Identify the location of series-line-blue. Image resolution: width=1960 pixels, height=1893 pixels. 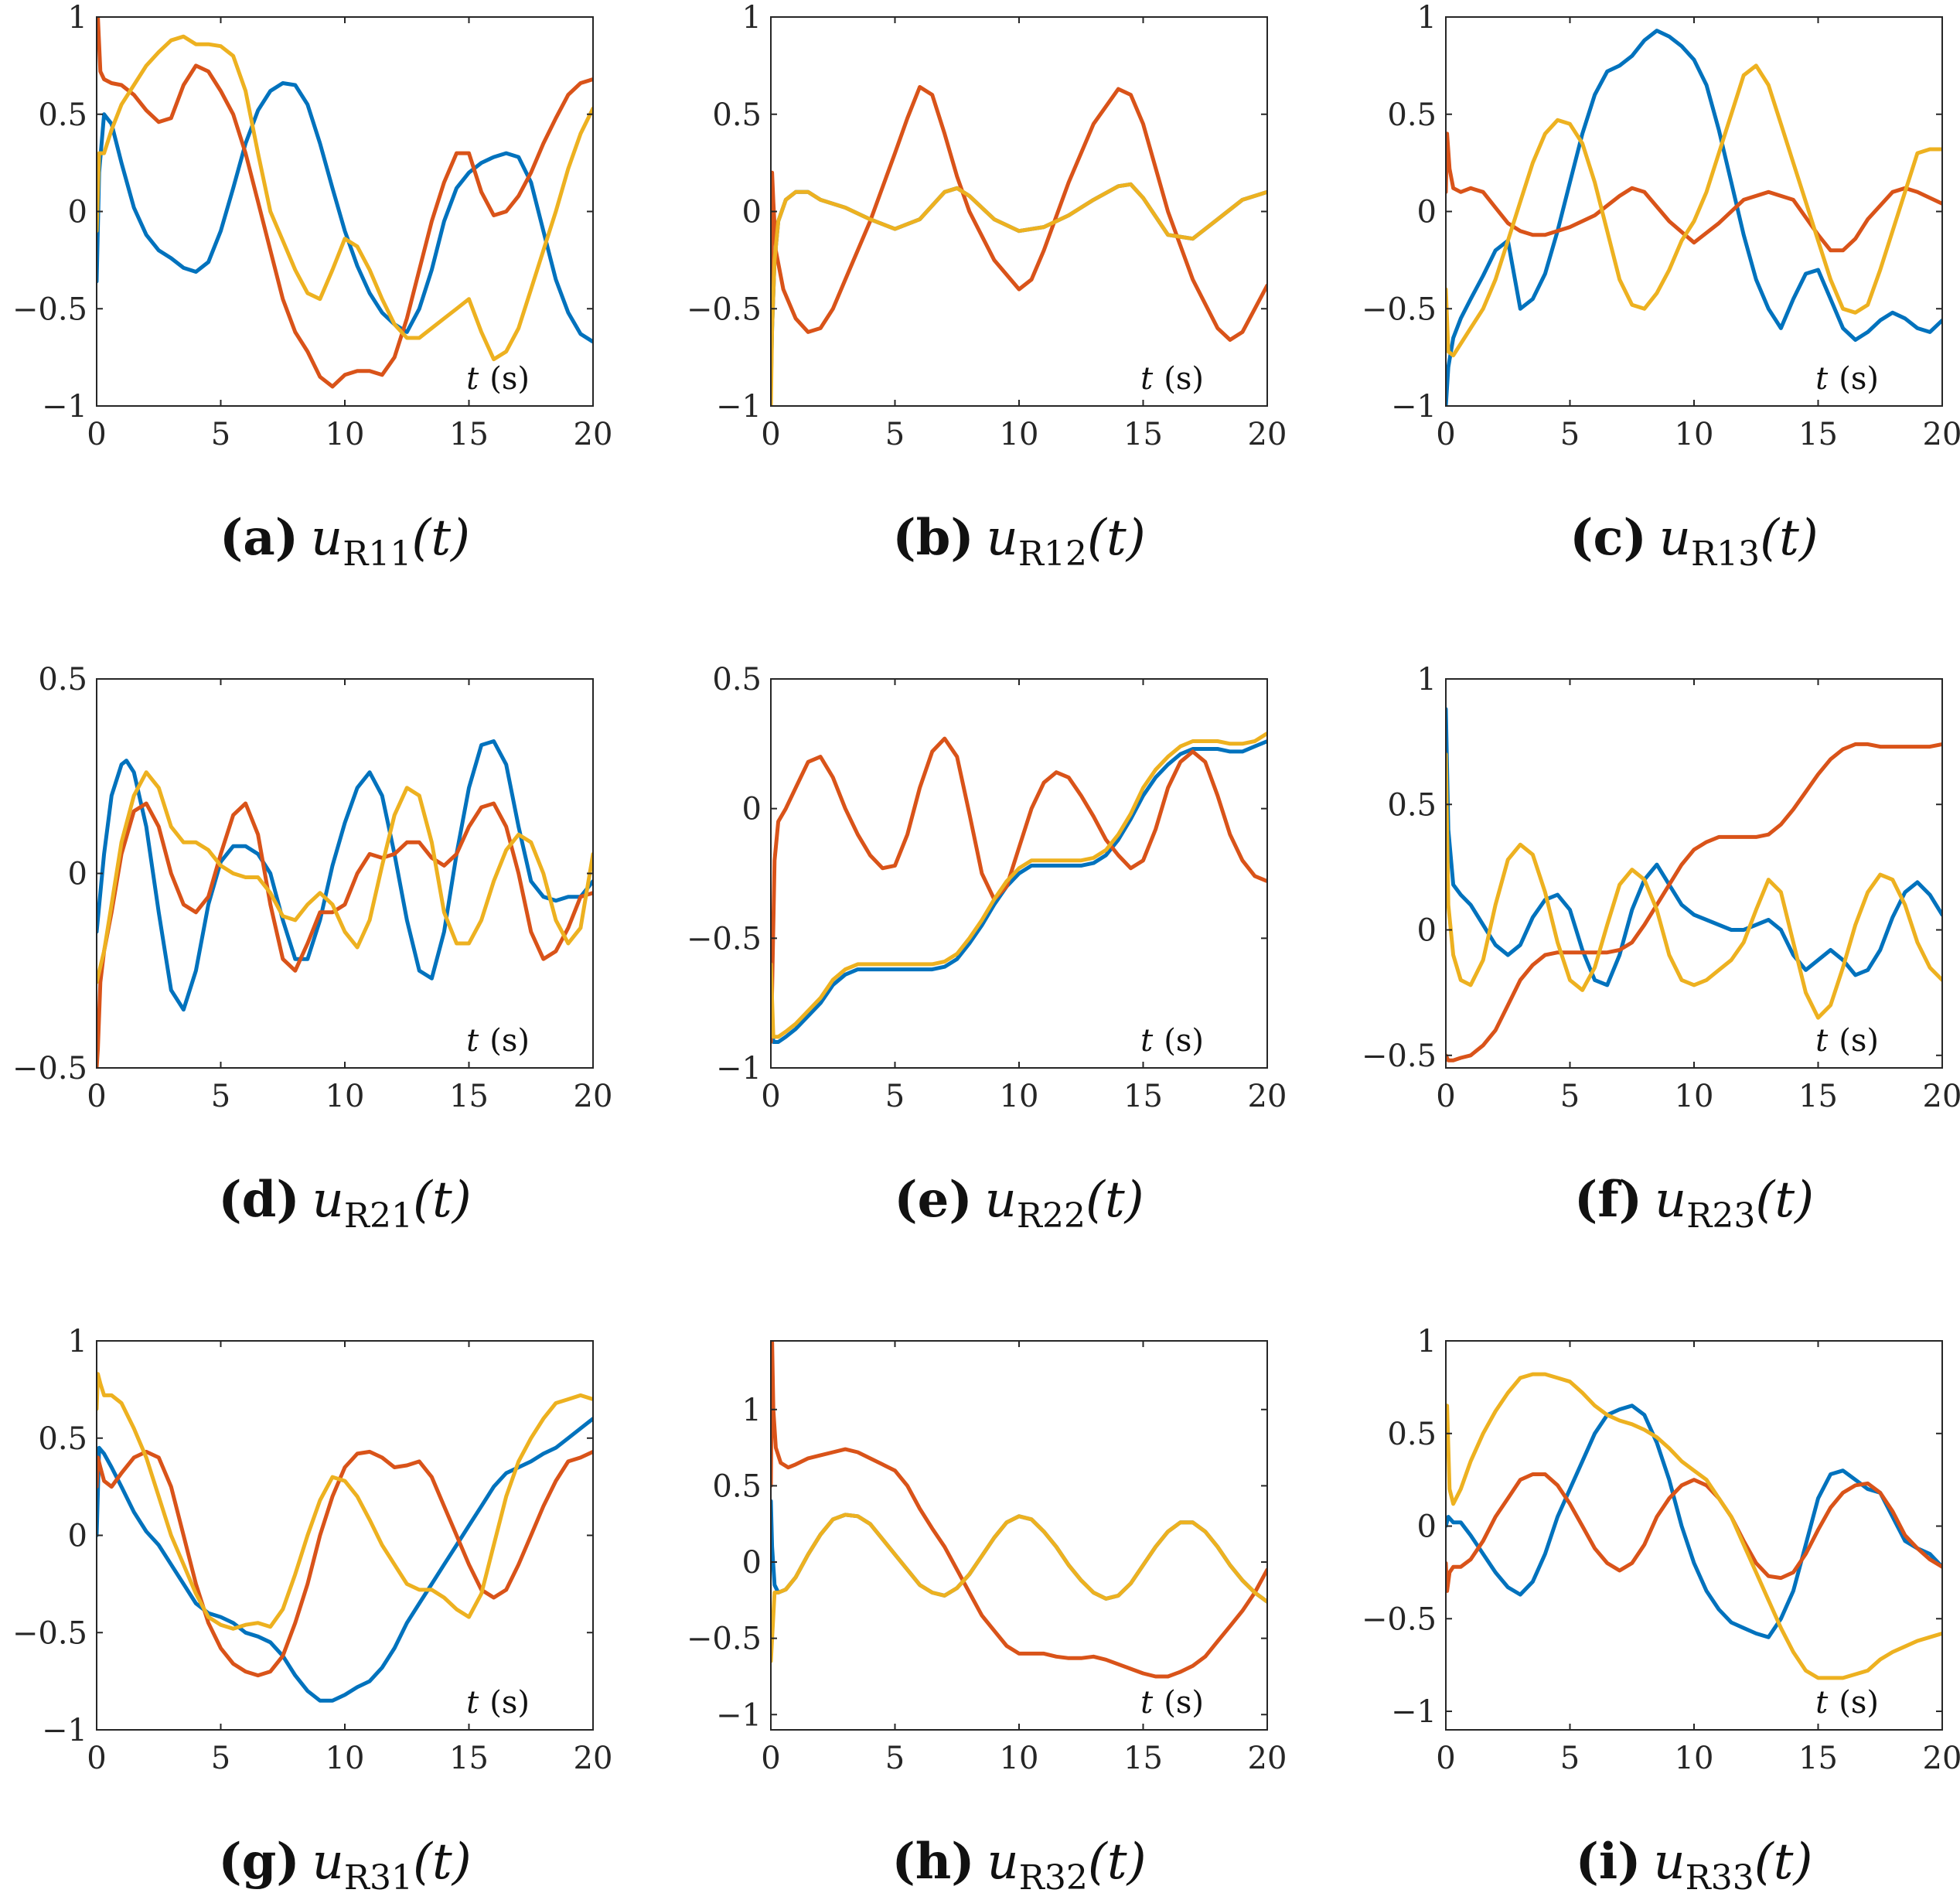
(1694, 1522).